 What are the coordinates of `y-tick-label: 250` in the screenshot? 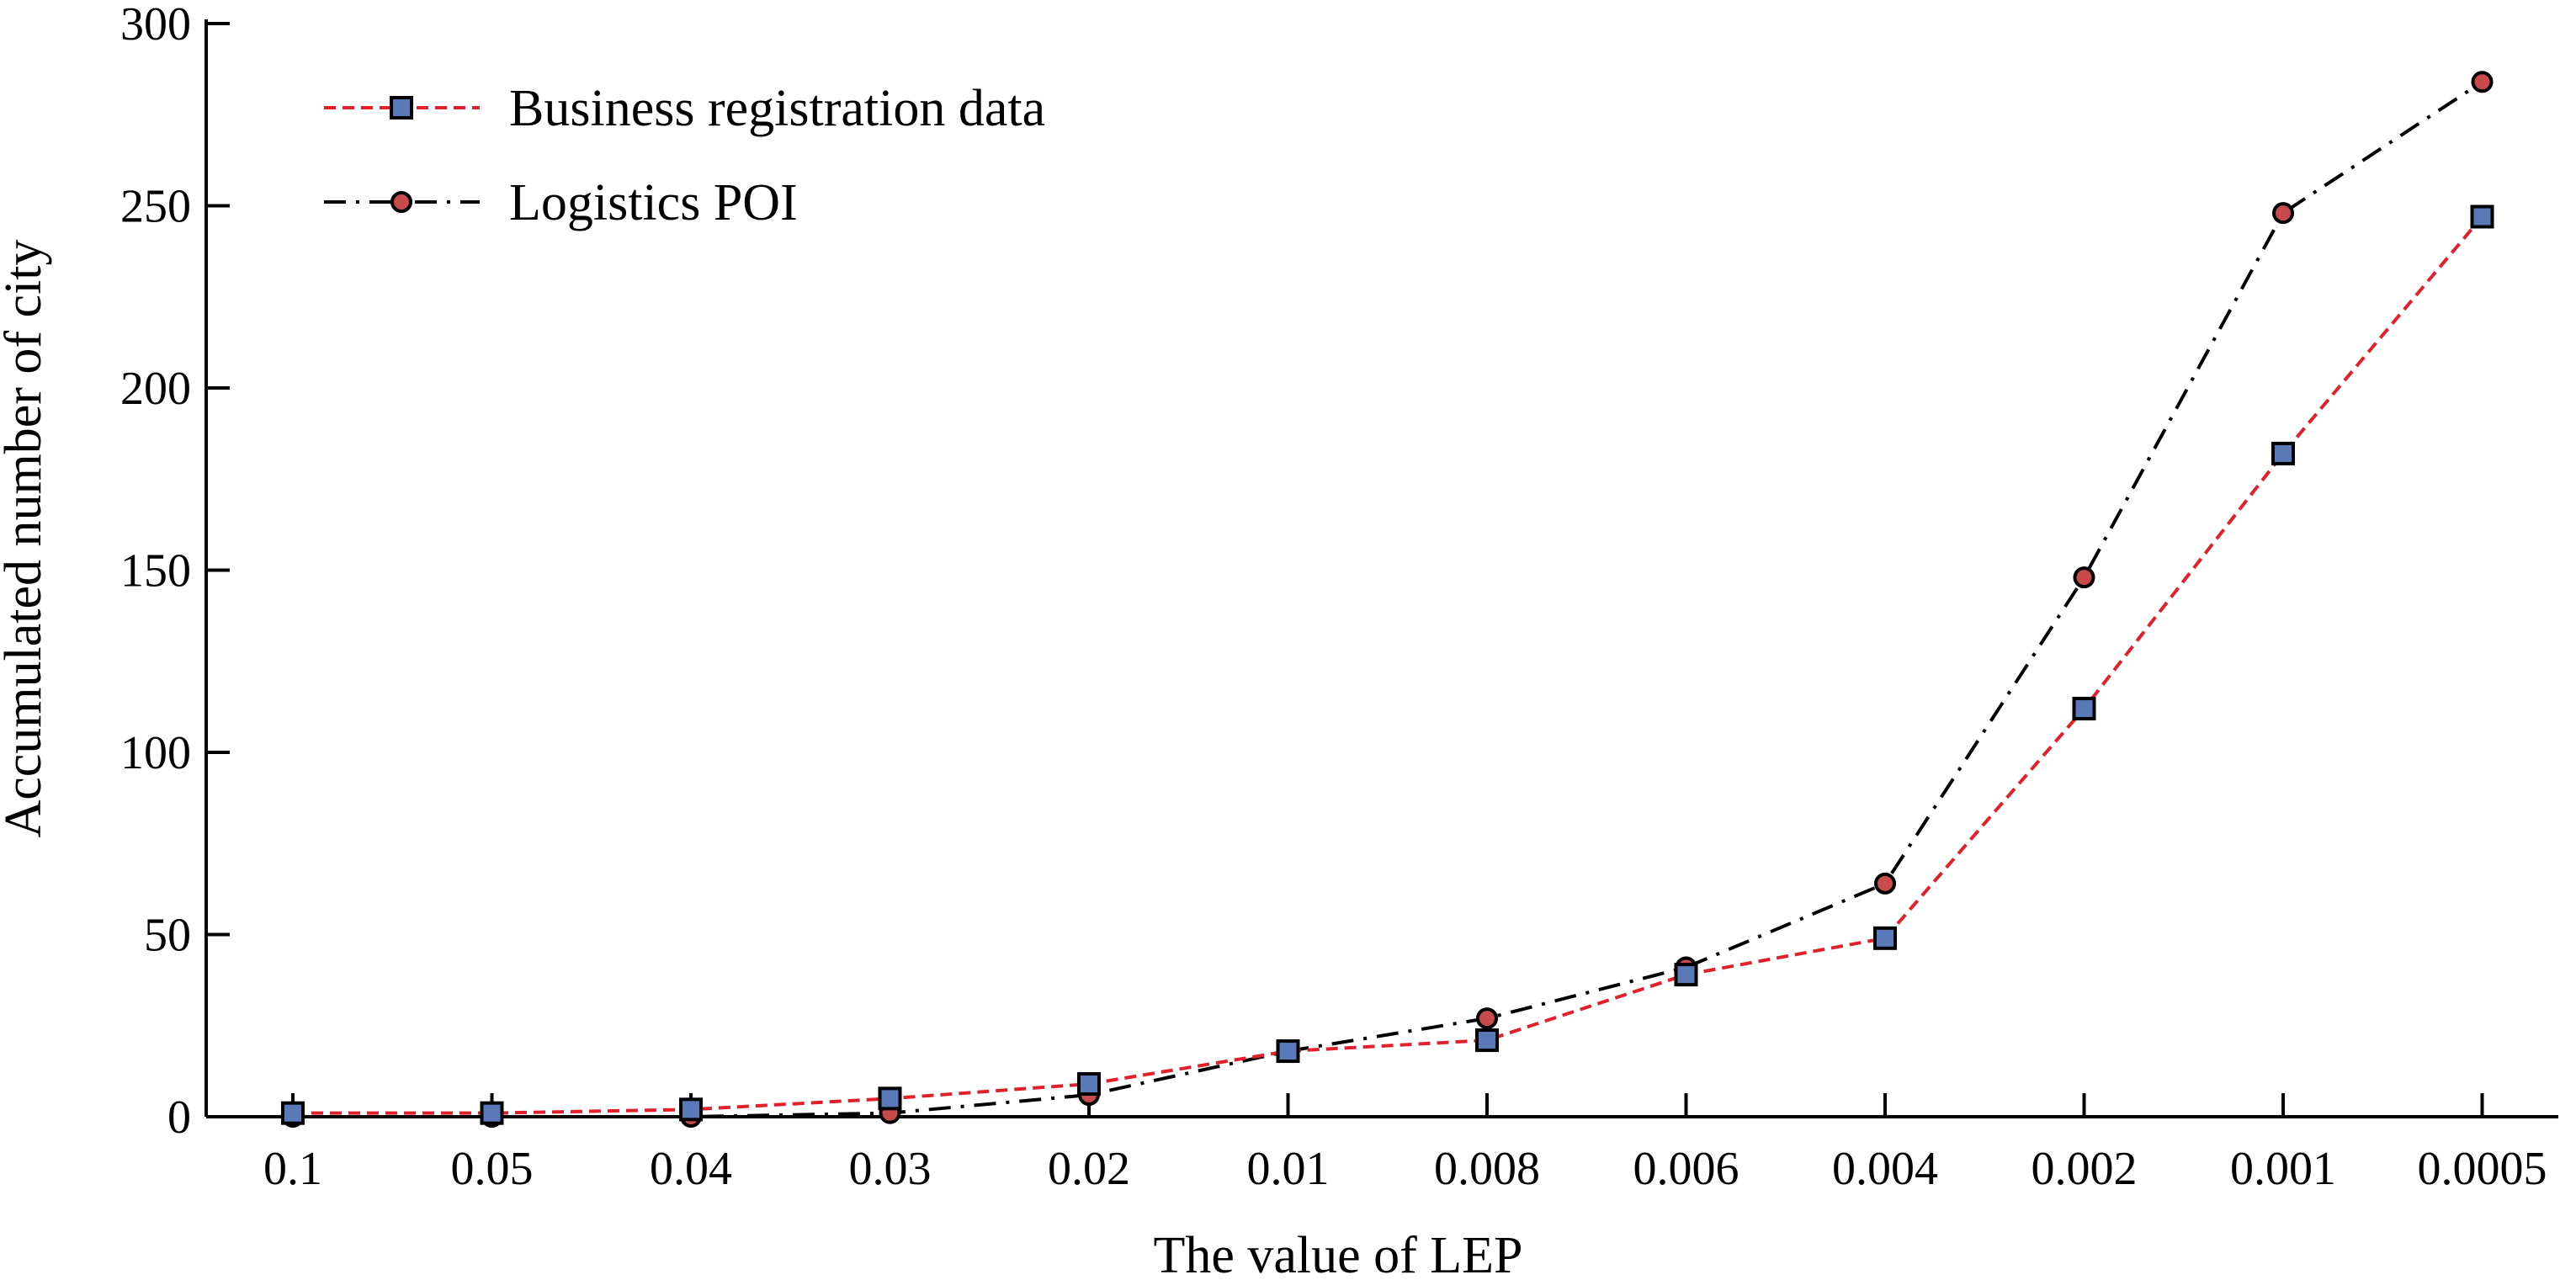 It's located at (155, 207).